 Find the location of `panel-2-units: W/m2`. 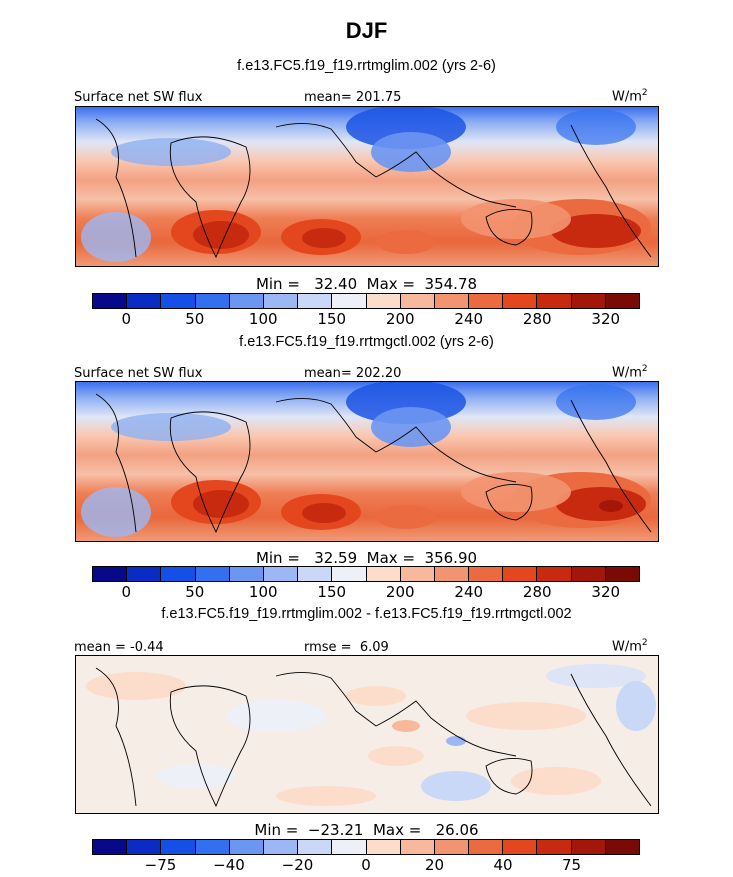

panel-2-units: W/m2 is located at coordinates (630, 372).